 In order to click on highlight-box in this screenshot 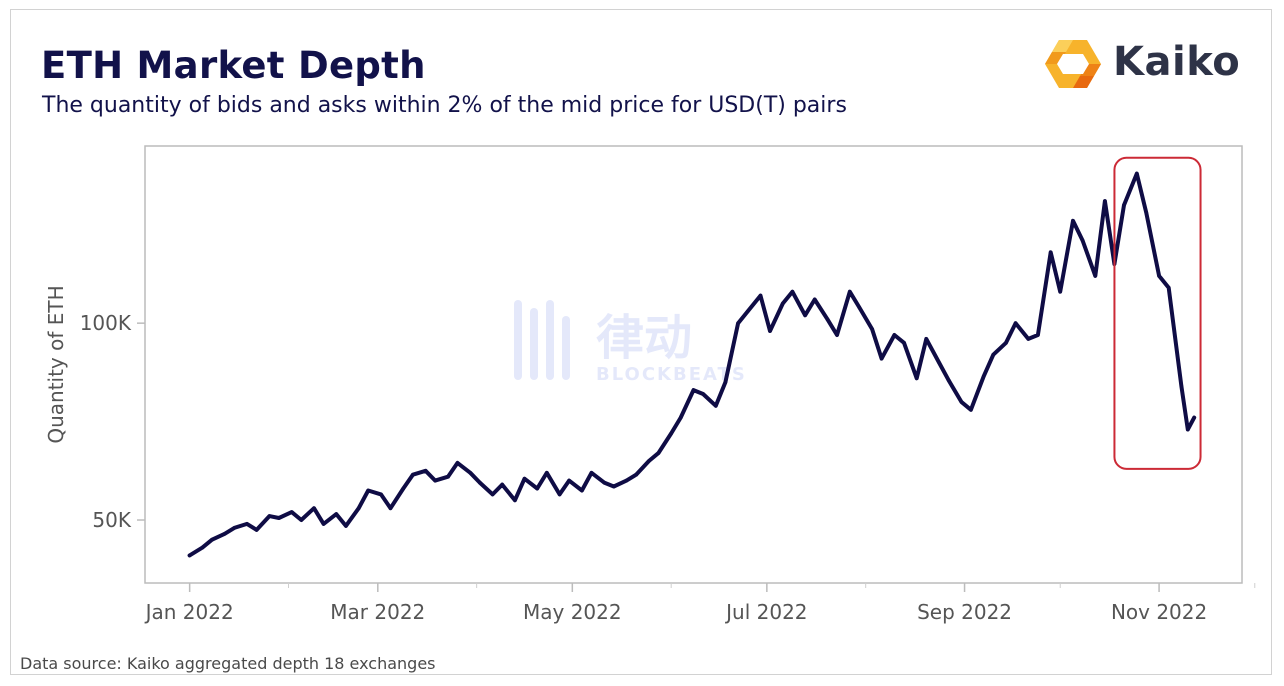, I will do `click(1157, 313)`.